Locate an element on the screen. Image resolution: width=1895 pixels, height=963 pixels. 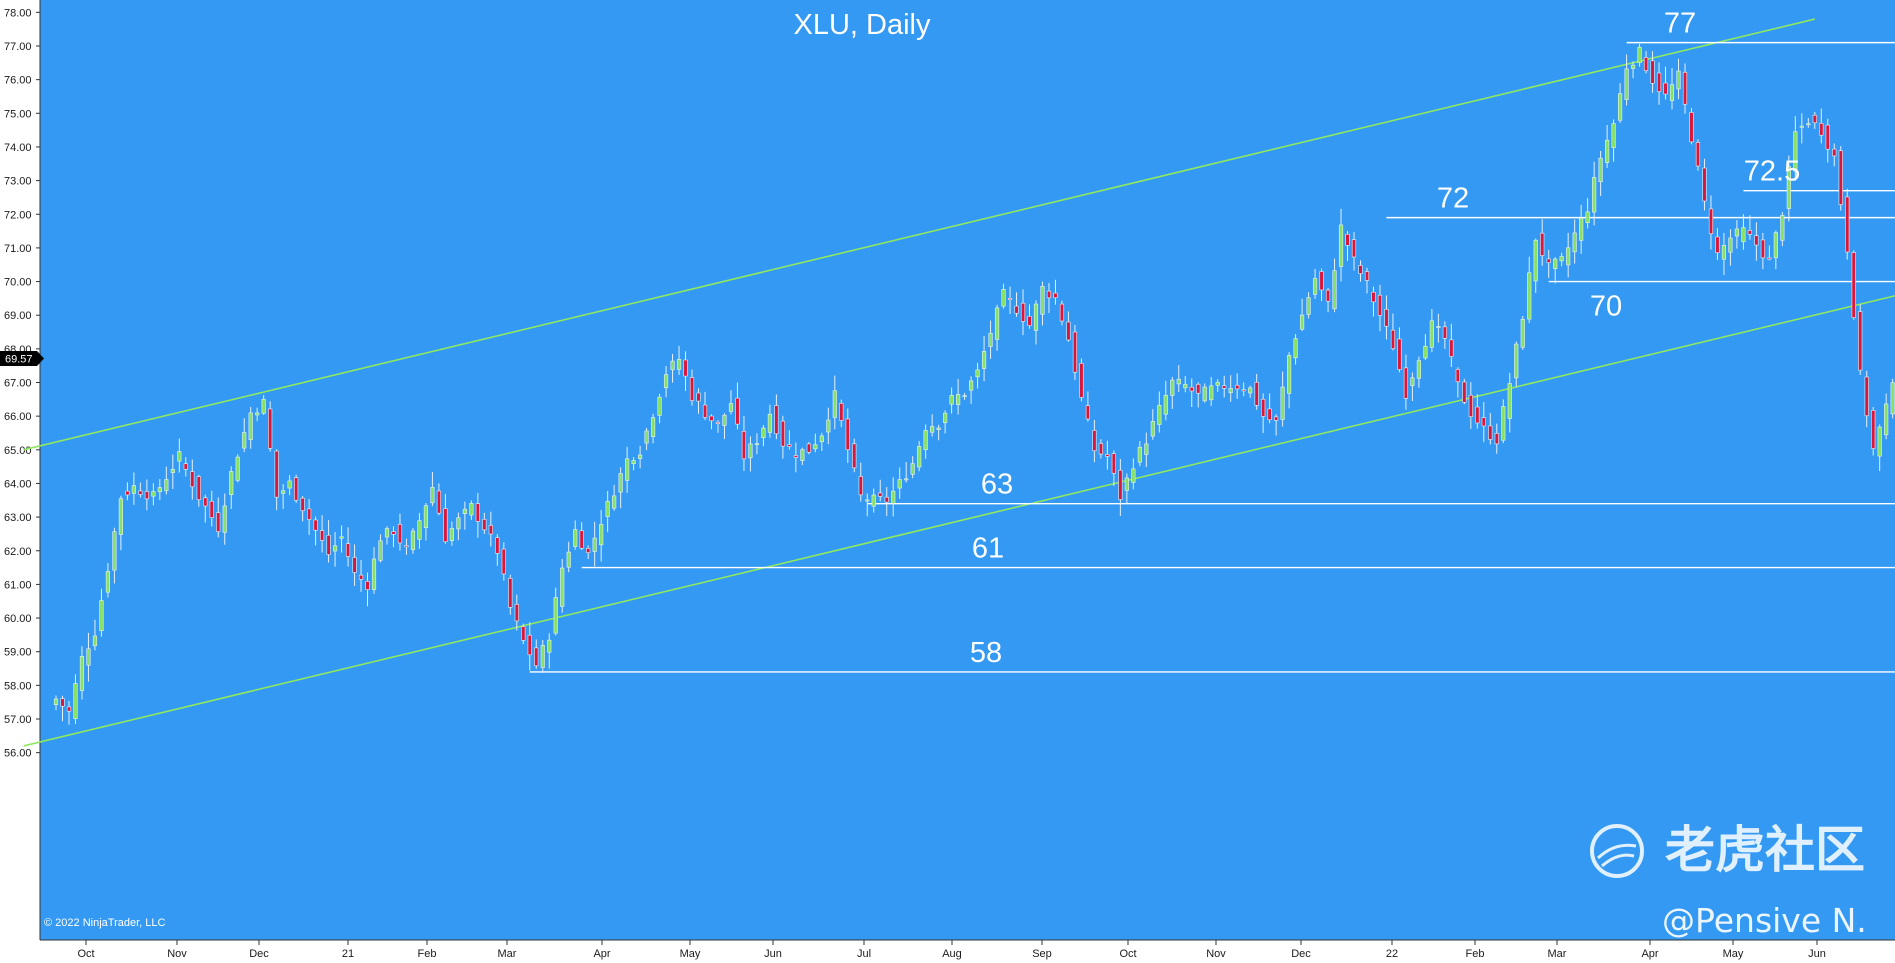
x-tick-label: 22 is located at coordinates (1392, 954).